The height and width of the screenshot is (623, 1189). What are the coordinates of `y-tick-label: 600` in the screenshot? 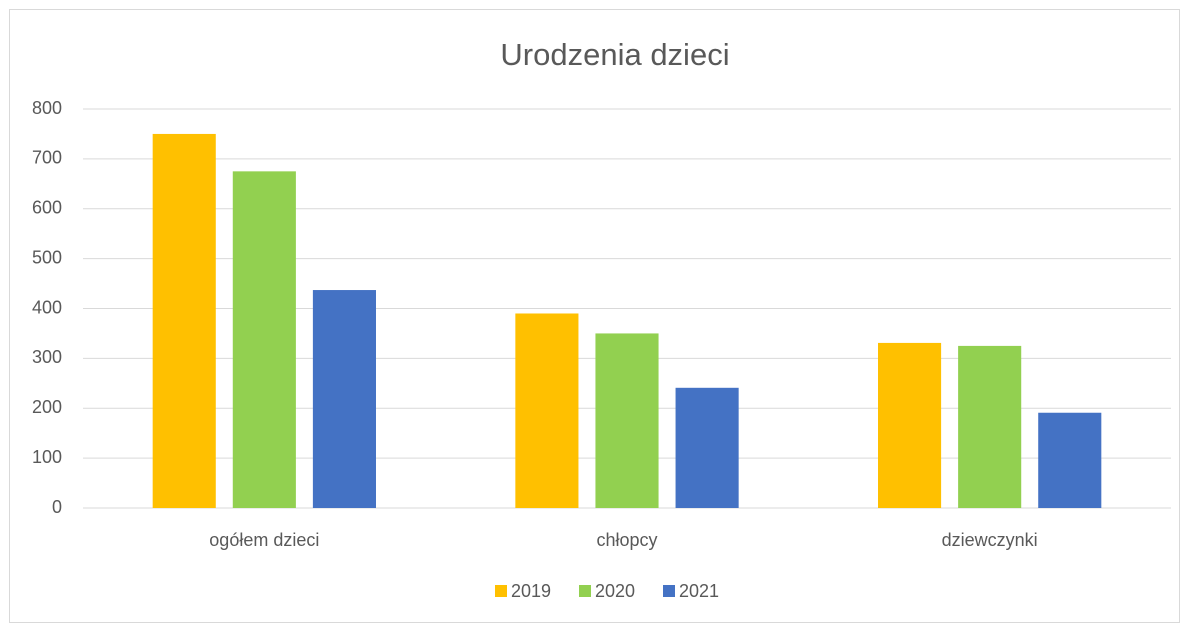 It's located at (47, 208).